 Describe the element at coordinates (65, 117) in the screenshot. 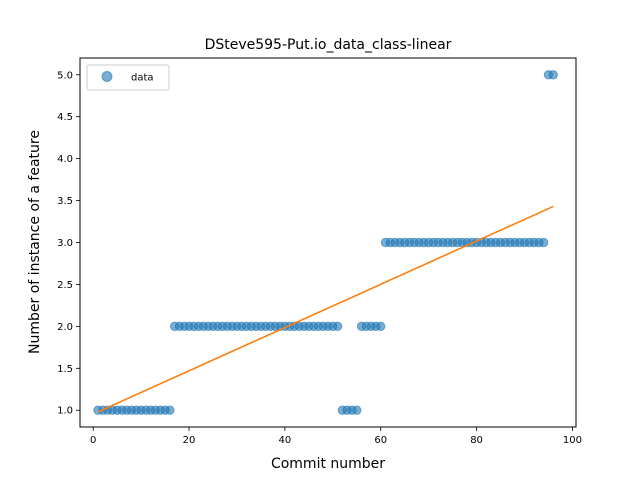

I see `y-tick-label: 4.5` at that location.